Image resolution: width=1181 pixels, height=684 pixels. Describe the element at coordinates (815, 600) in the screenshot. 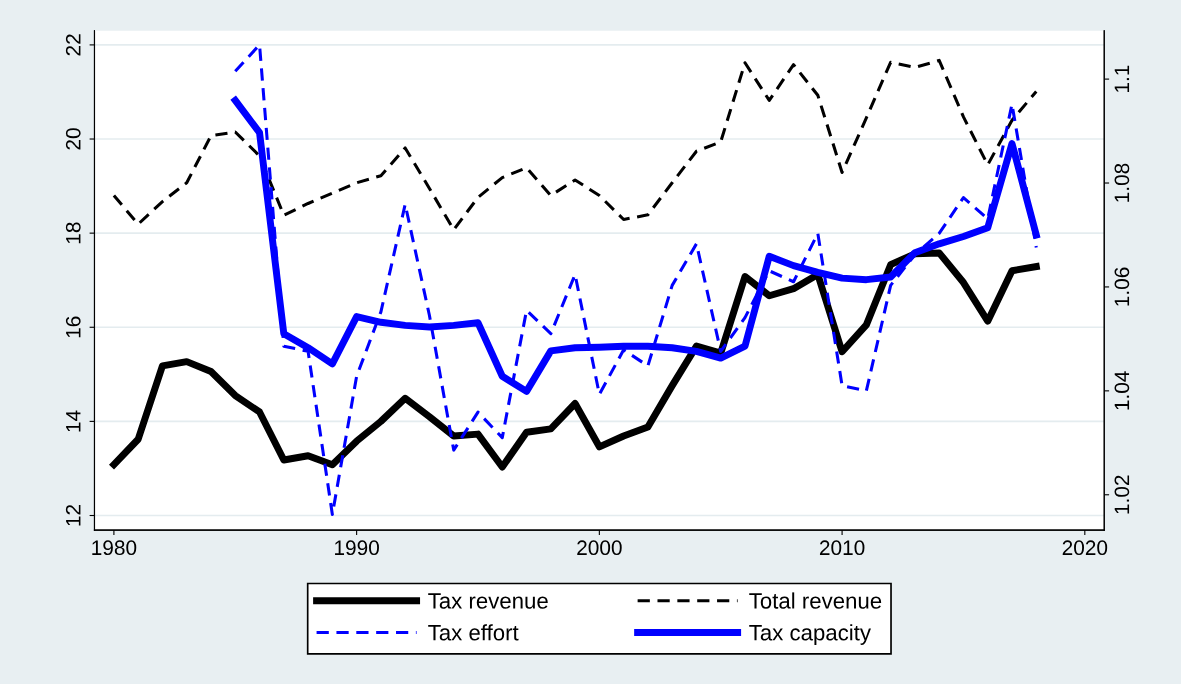

I see `legend-label: Total revenue` at that location.